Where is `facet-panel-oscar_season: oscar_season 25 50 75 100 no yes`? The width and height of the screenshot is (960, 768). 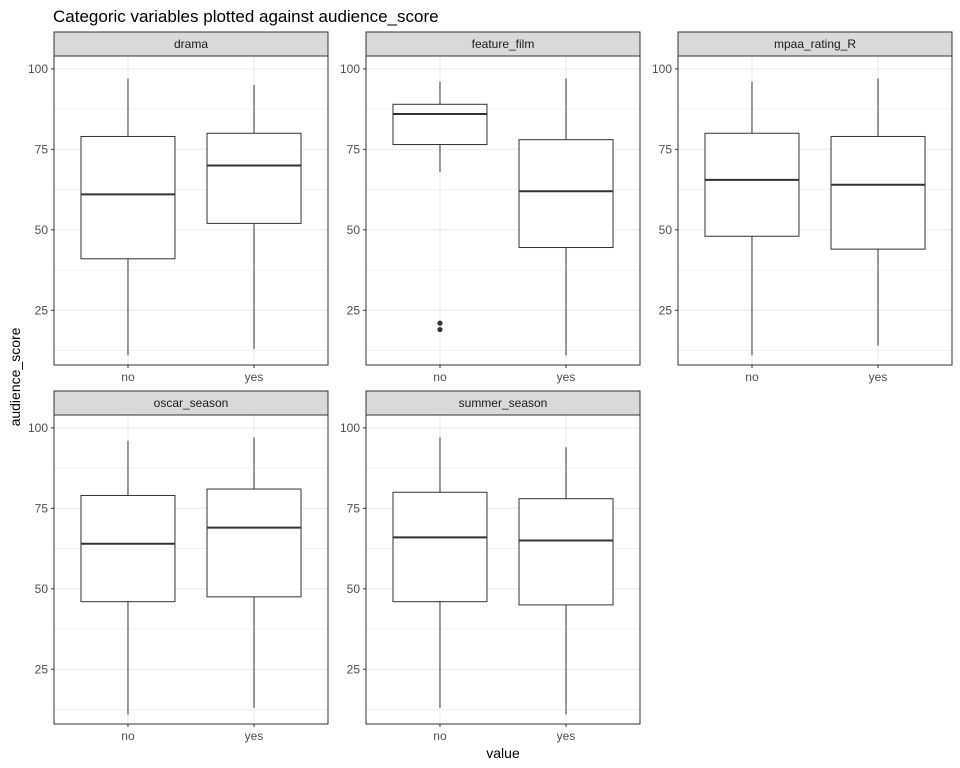
facet-panel-oscar_season: oscar_season 25 50 75 100 no yes is located at coordinates (178, 566).